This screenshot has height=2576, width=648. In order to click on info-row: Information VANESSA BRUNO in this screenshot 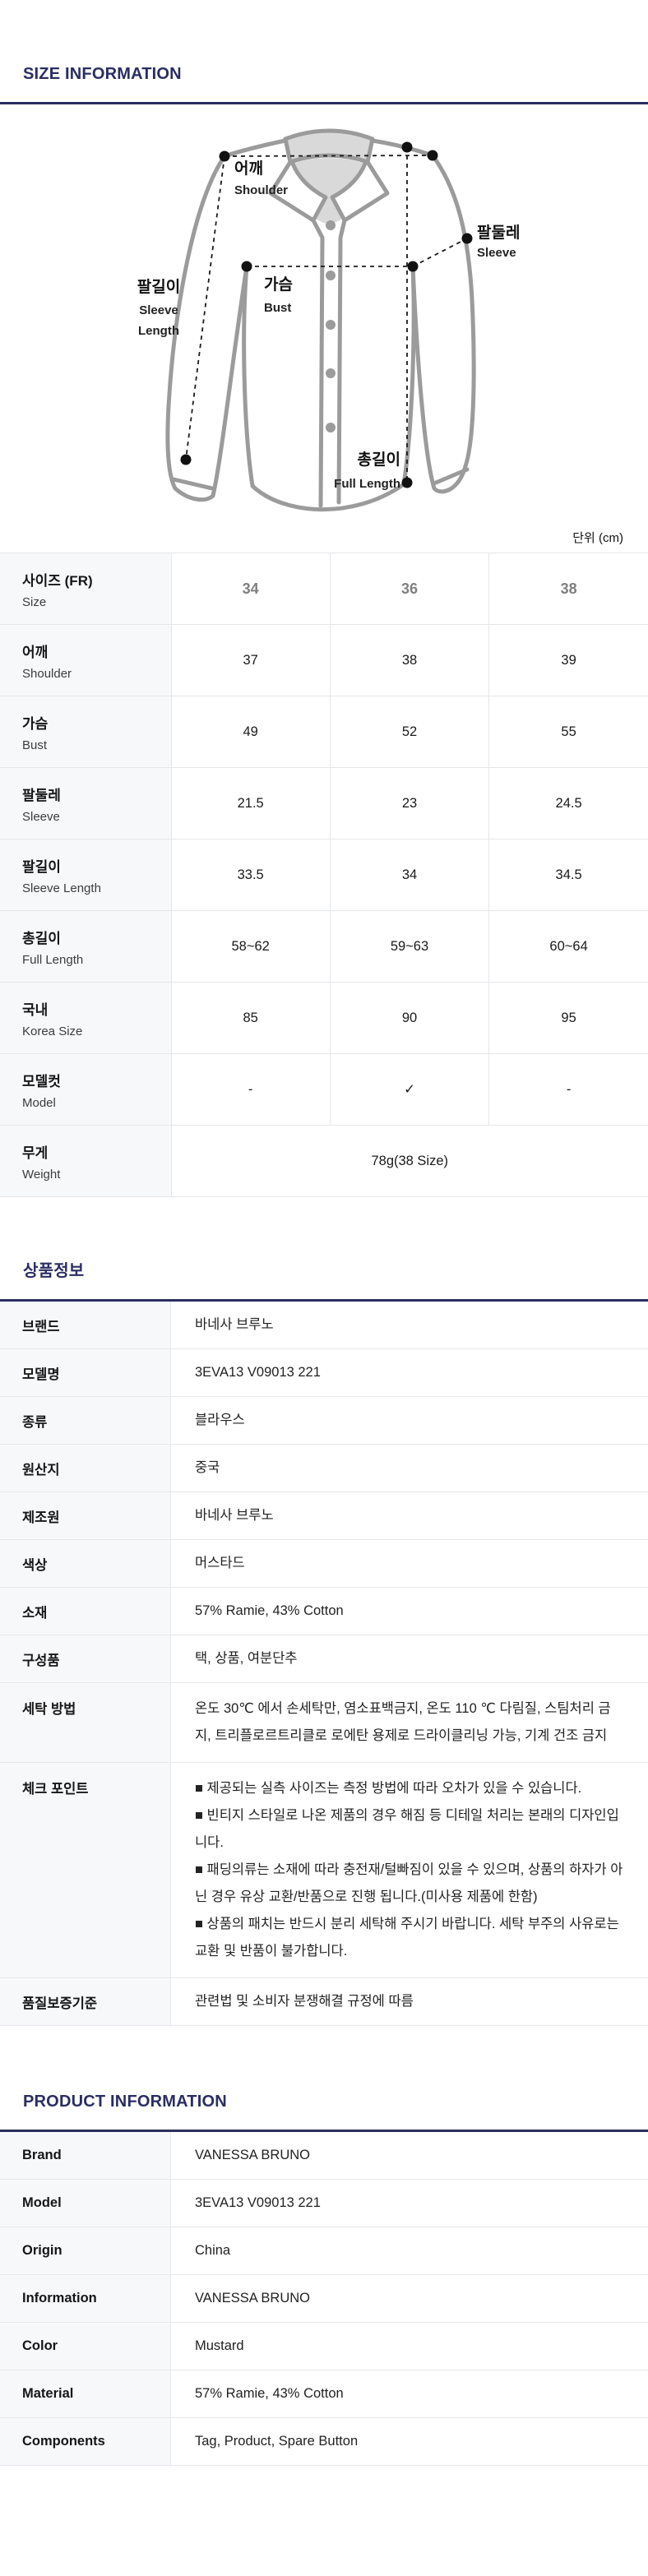, I will do `click(324, 2299)`.